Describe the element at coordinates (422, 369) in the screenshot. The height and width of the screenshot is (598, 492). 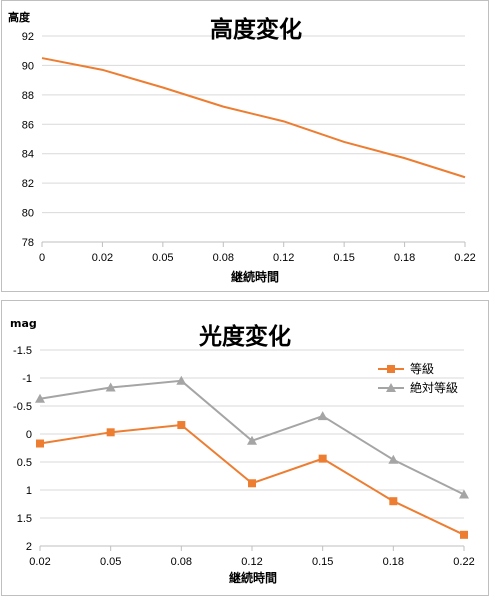
I see `legend-label-0: 等級` at that location.